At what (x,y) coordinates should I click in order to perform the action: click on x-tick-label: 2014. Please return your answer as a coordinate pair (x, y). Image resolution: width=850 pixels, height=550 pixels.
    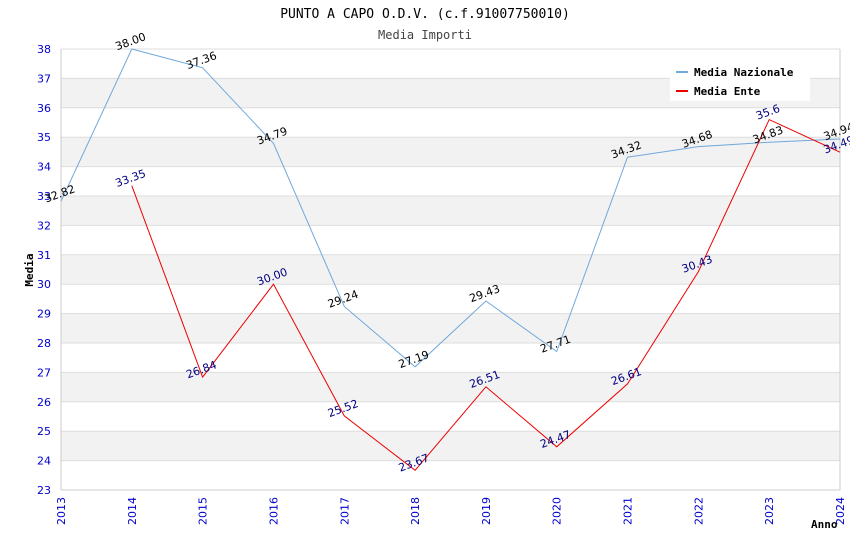
    Looking at the image, I should click on (132, 511).